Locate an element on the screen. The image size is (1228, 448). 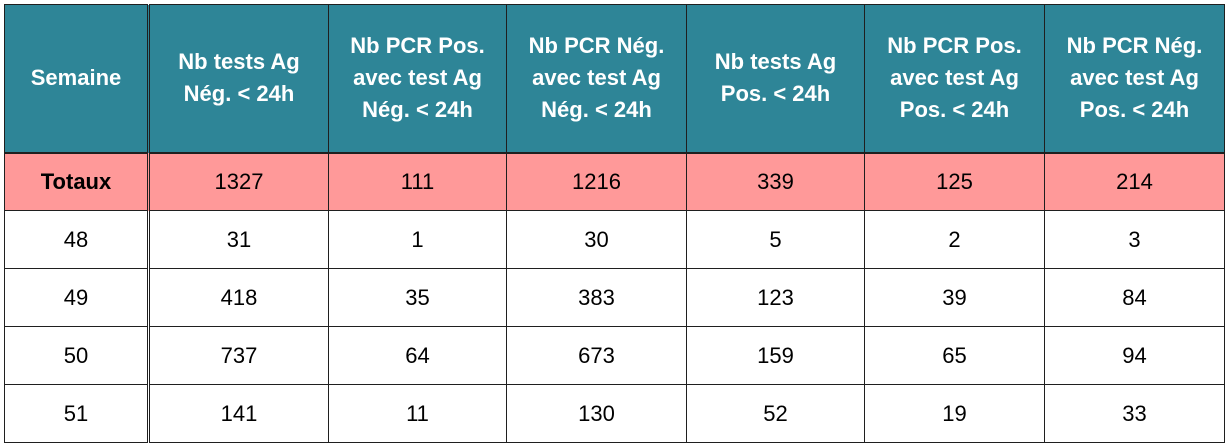
week-cell: 49 is located at coordinates (77, 297).